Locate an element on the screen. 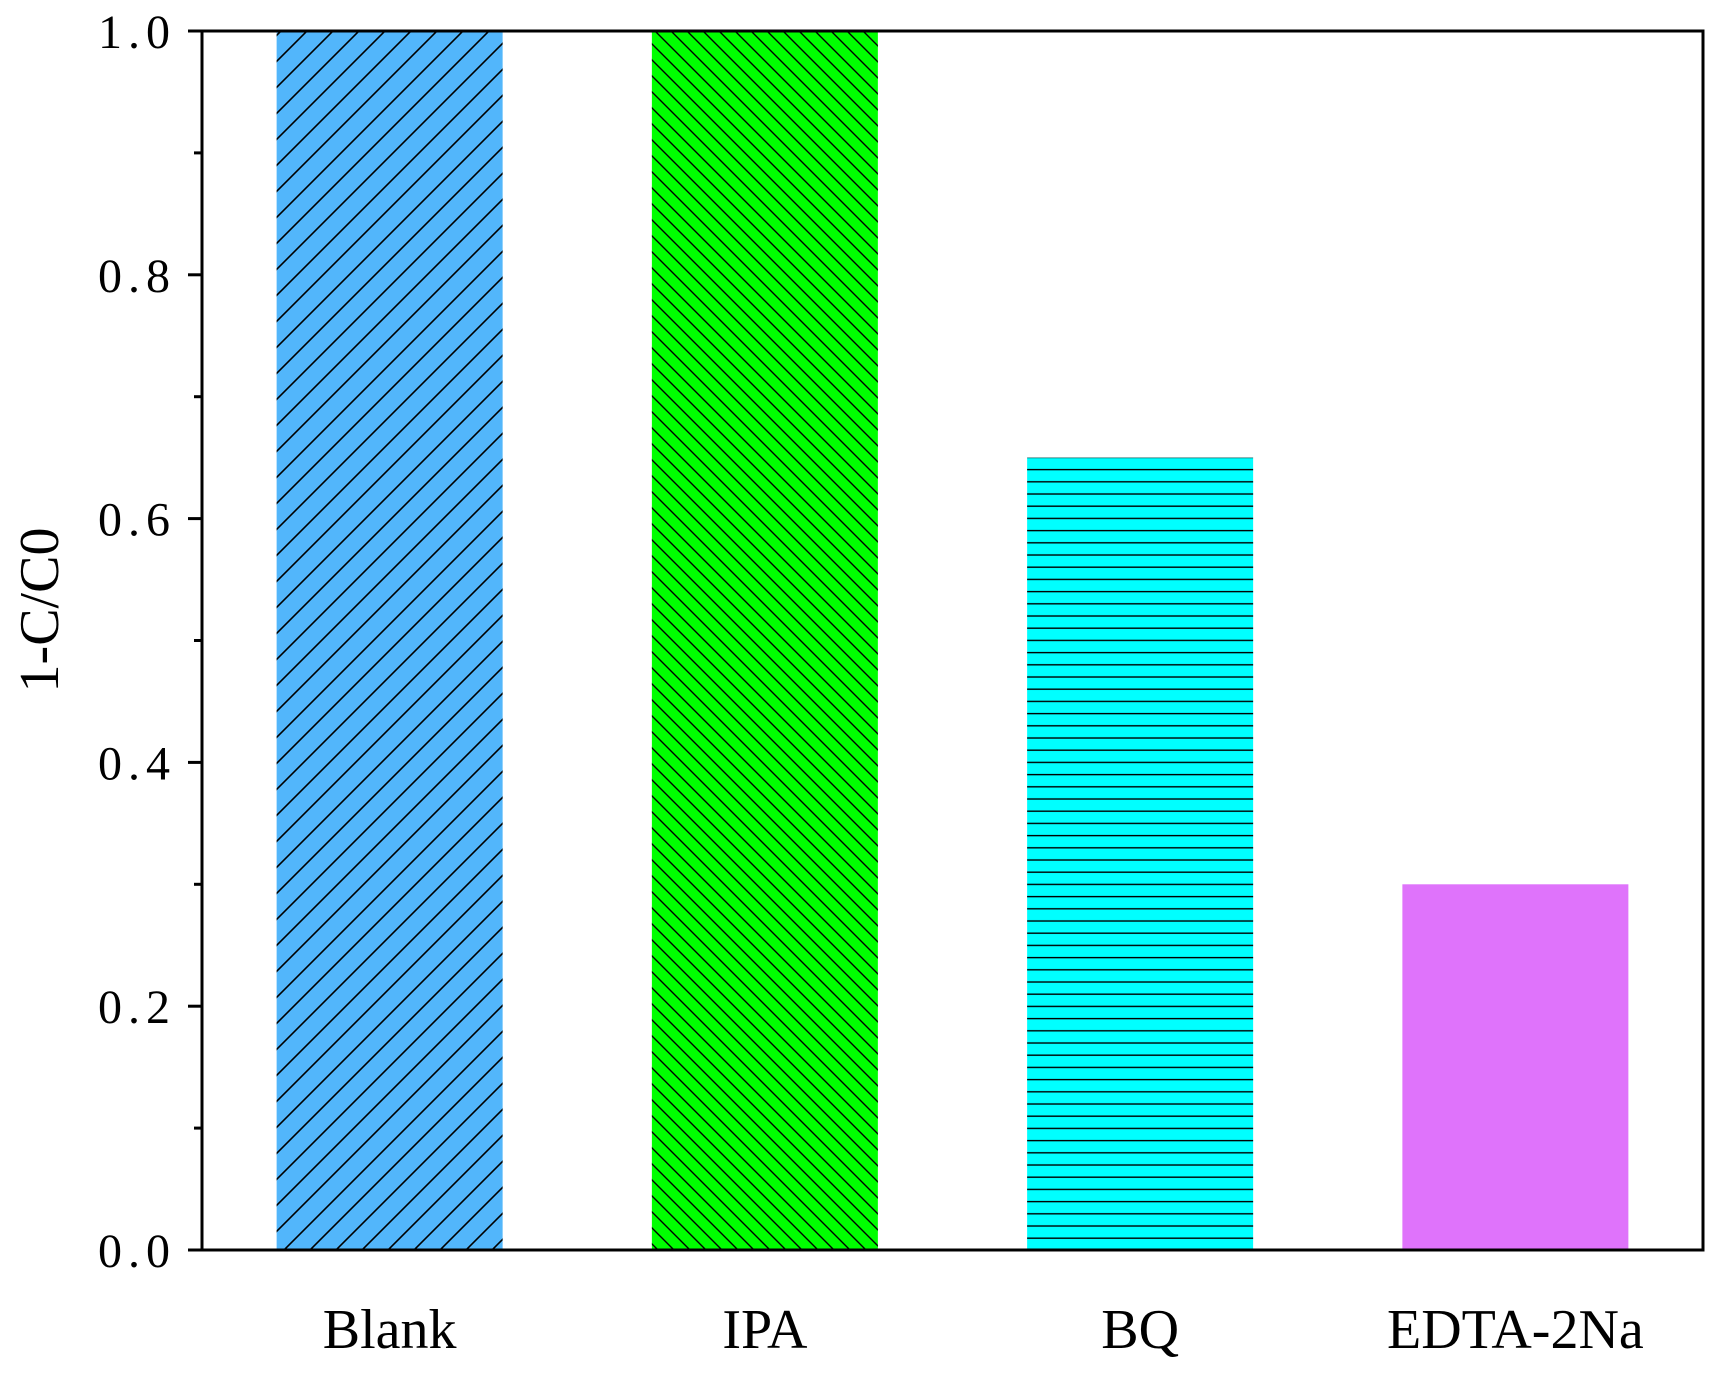 The width and height of the screenshot is (1713, 1376). y-axis-title: 1-C/C0 is located at coordinates (40, 610).